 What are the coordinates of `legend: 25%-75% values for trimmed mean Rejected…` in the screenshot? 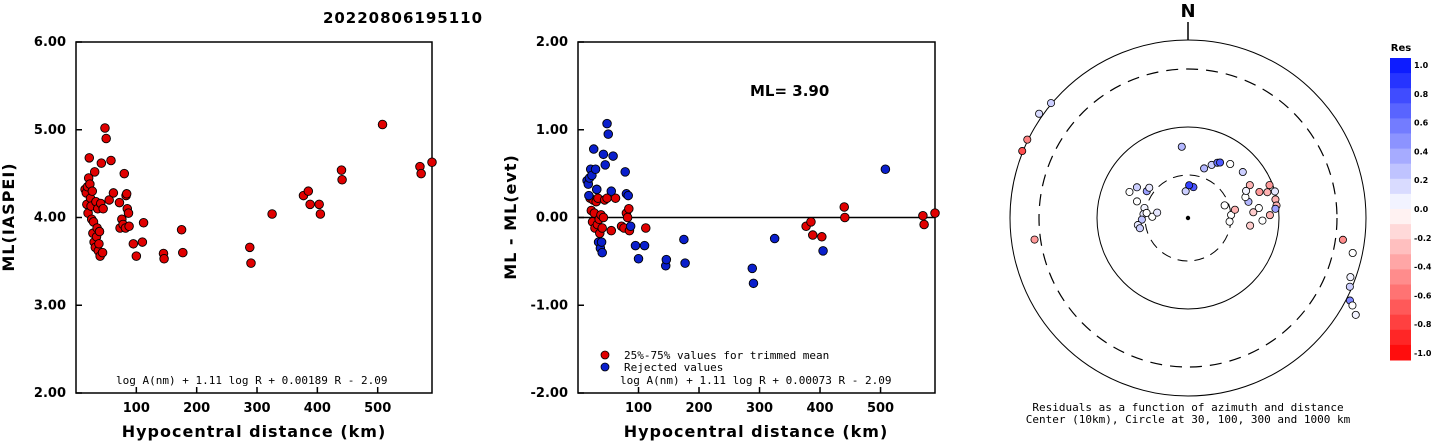 It's located at (714, 361).